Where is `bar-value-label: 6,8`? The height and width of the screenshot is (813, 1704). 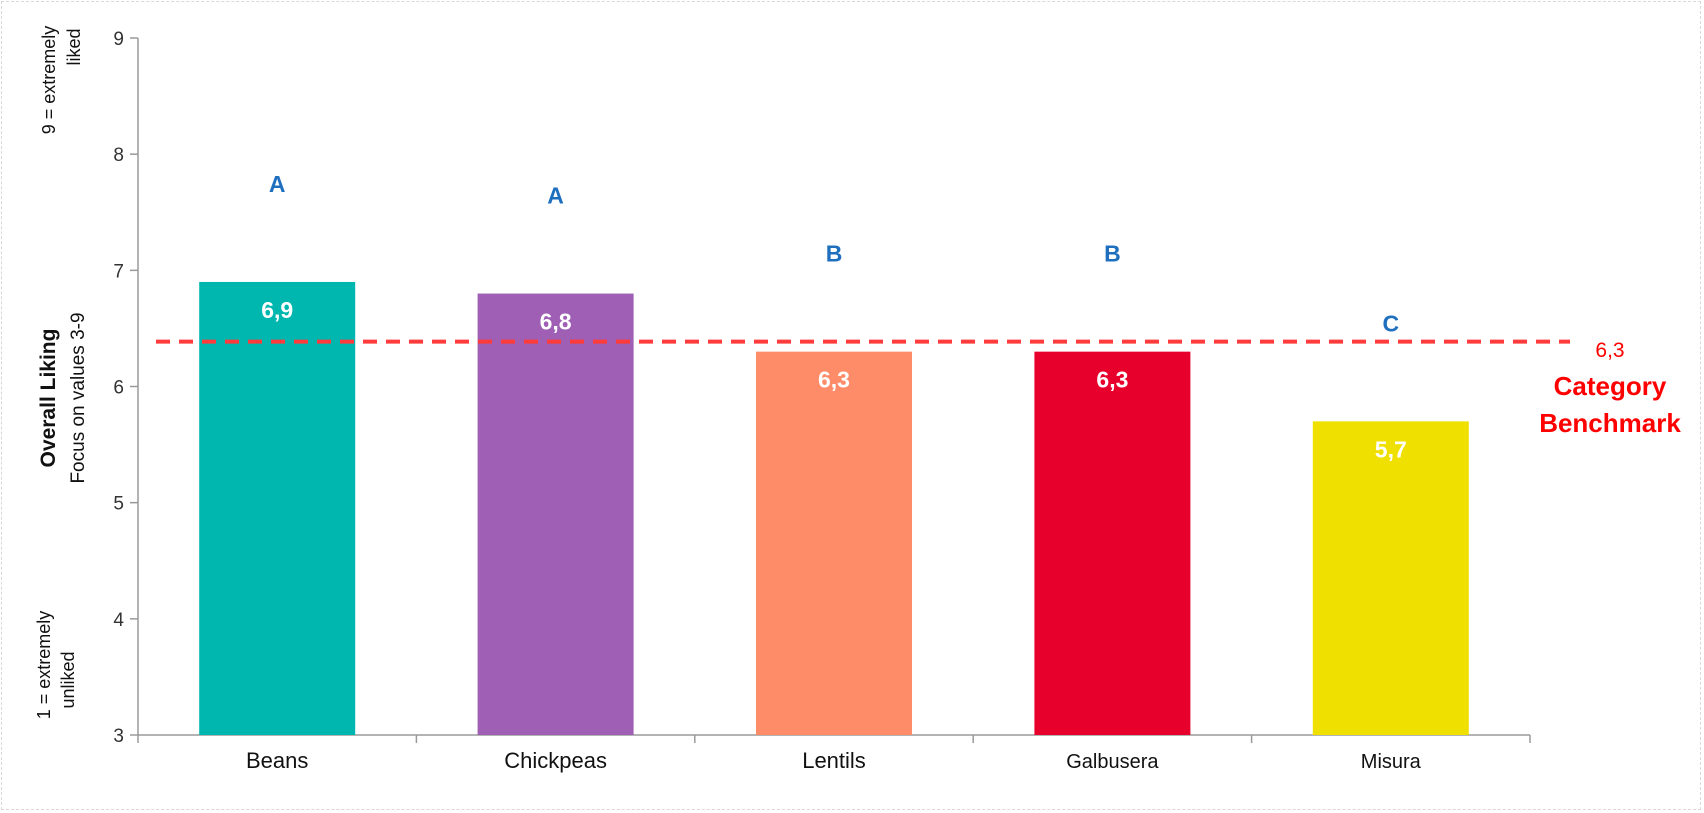
bar-value-label: 6,8 is located at coordinates (556, 322).